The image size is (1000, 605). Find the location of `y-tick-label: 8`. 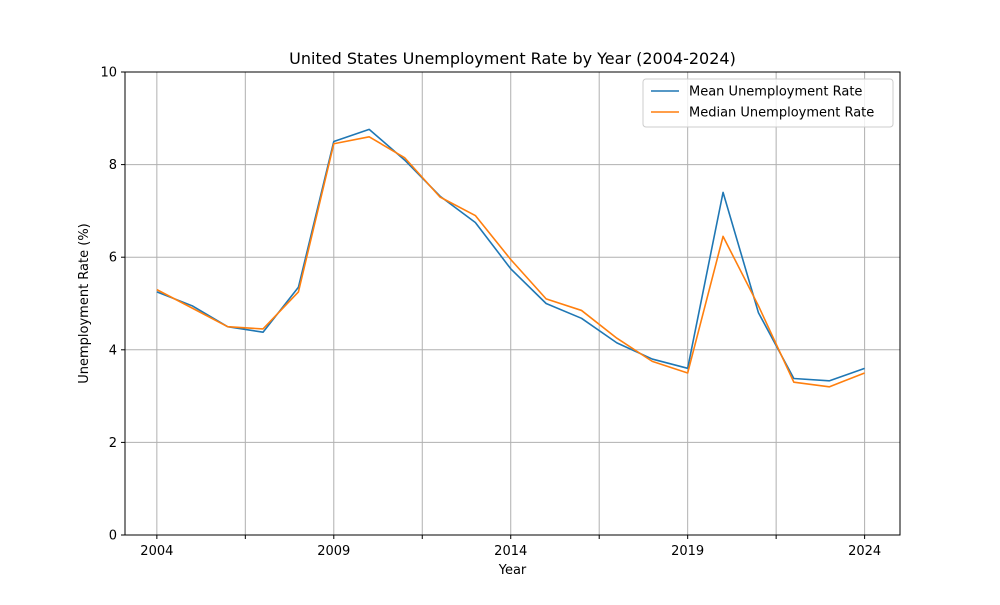

y-tick-label: 8 is located at coordinates (113, 165).